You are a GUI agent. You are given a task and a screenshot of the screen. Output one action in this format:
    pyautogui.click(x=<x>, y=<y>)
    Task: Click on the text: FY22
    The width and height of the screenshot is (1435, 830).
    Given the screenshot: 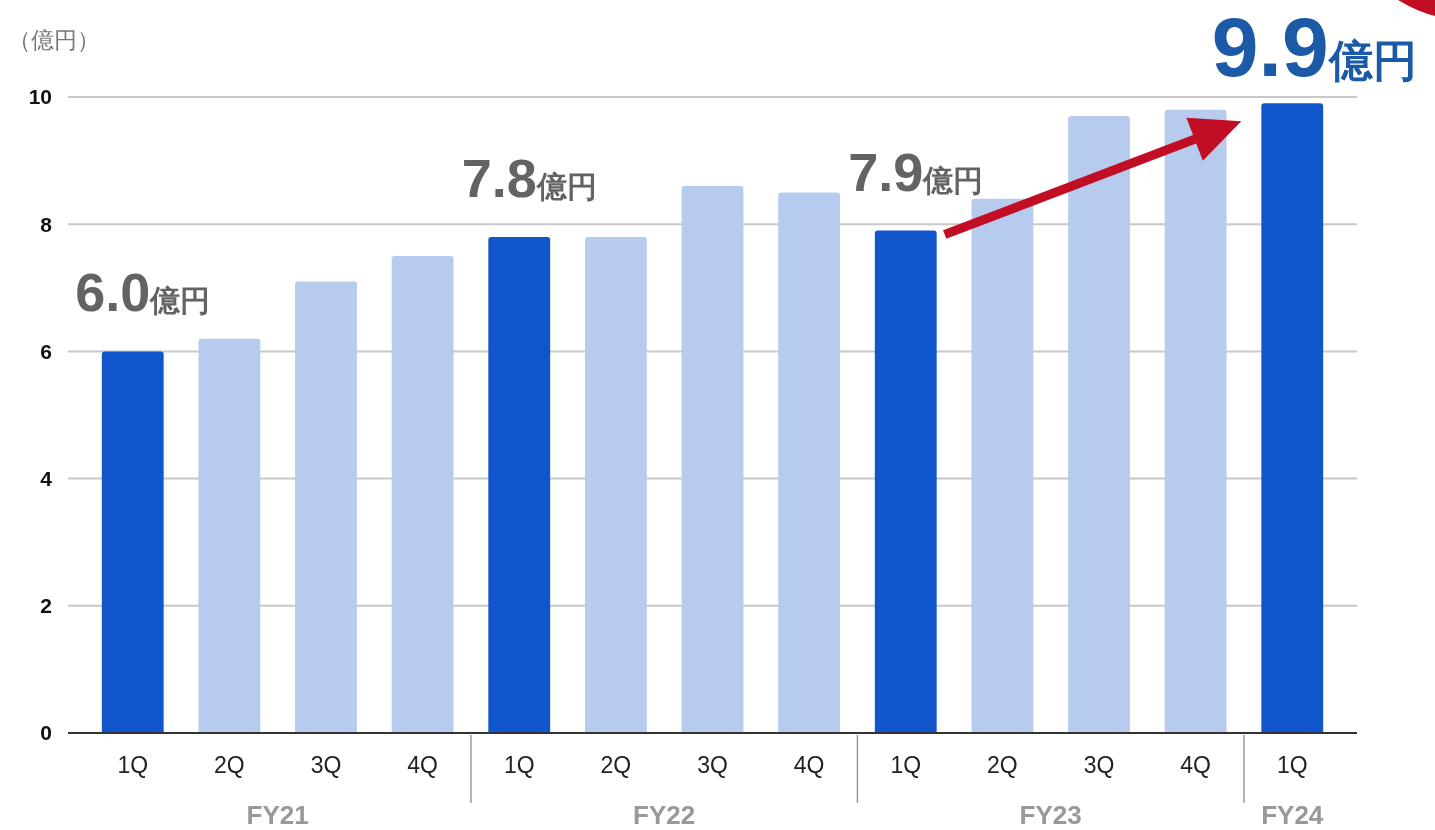 What is the action you would take?
    pyautogui.click(x=664, y=815)
    